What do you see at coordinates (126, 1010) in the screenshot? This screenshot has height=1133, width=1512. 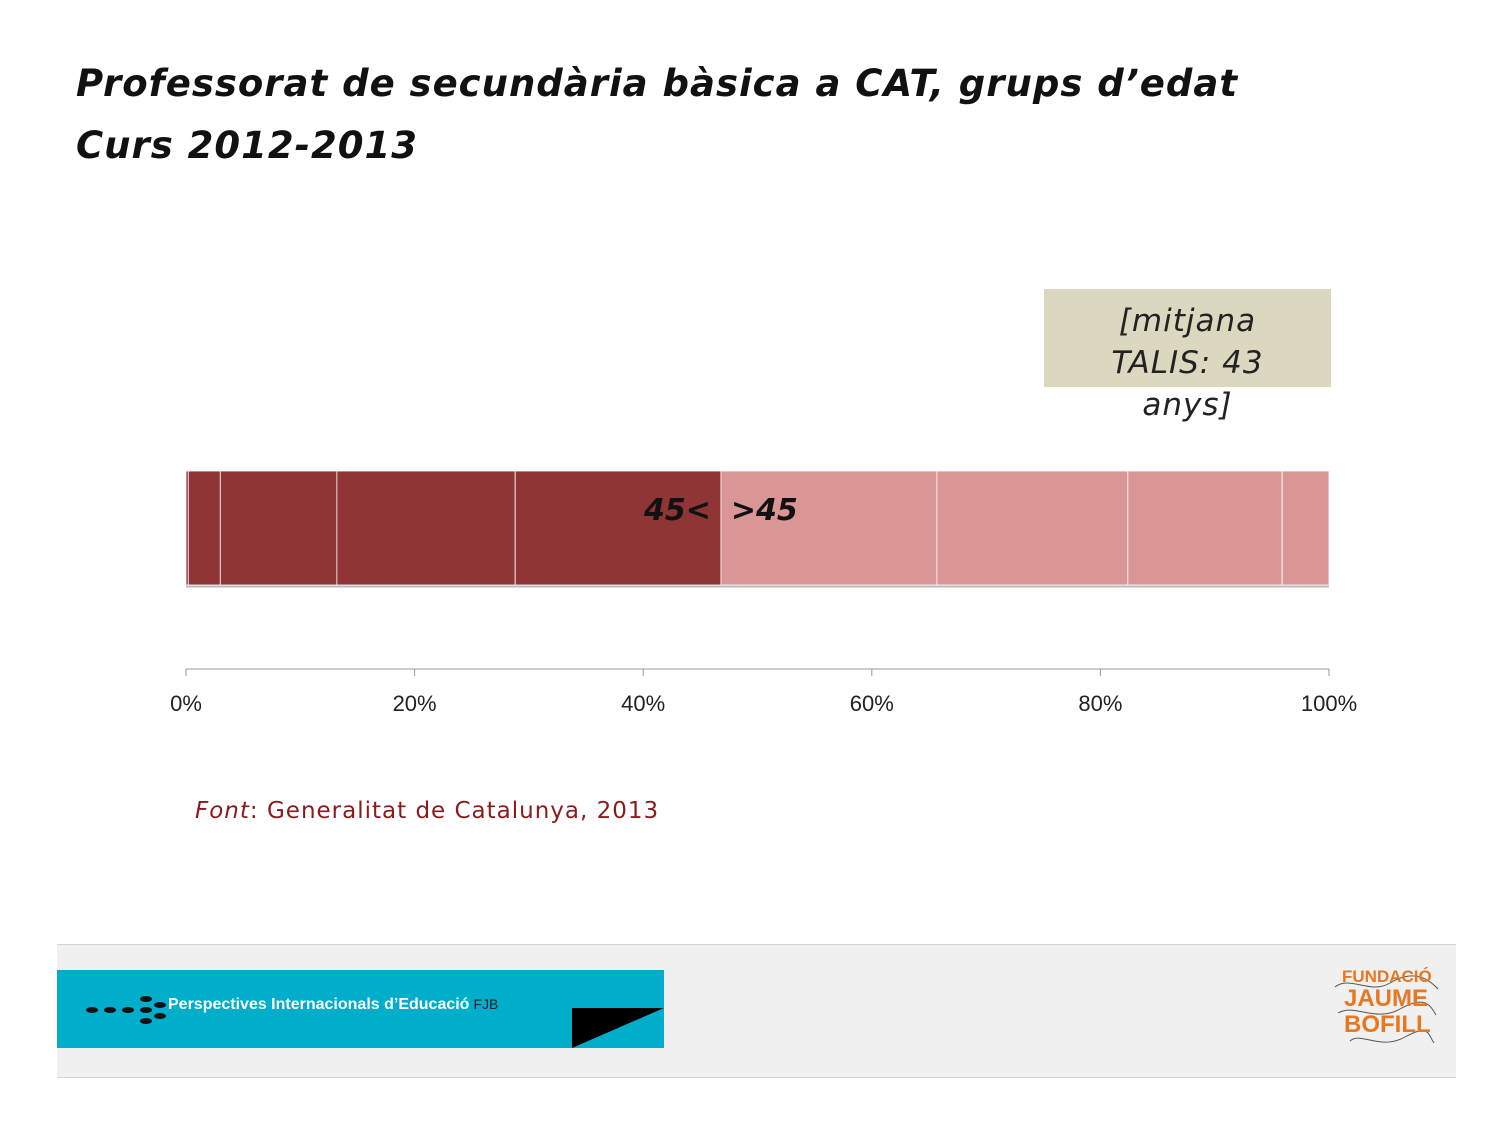 I see `dots-logo-icon` at bounding box center [126, 1010].